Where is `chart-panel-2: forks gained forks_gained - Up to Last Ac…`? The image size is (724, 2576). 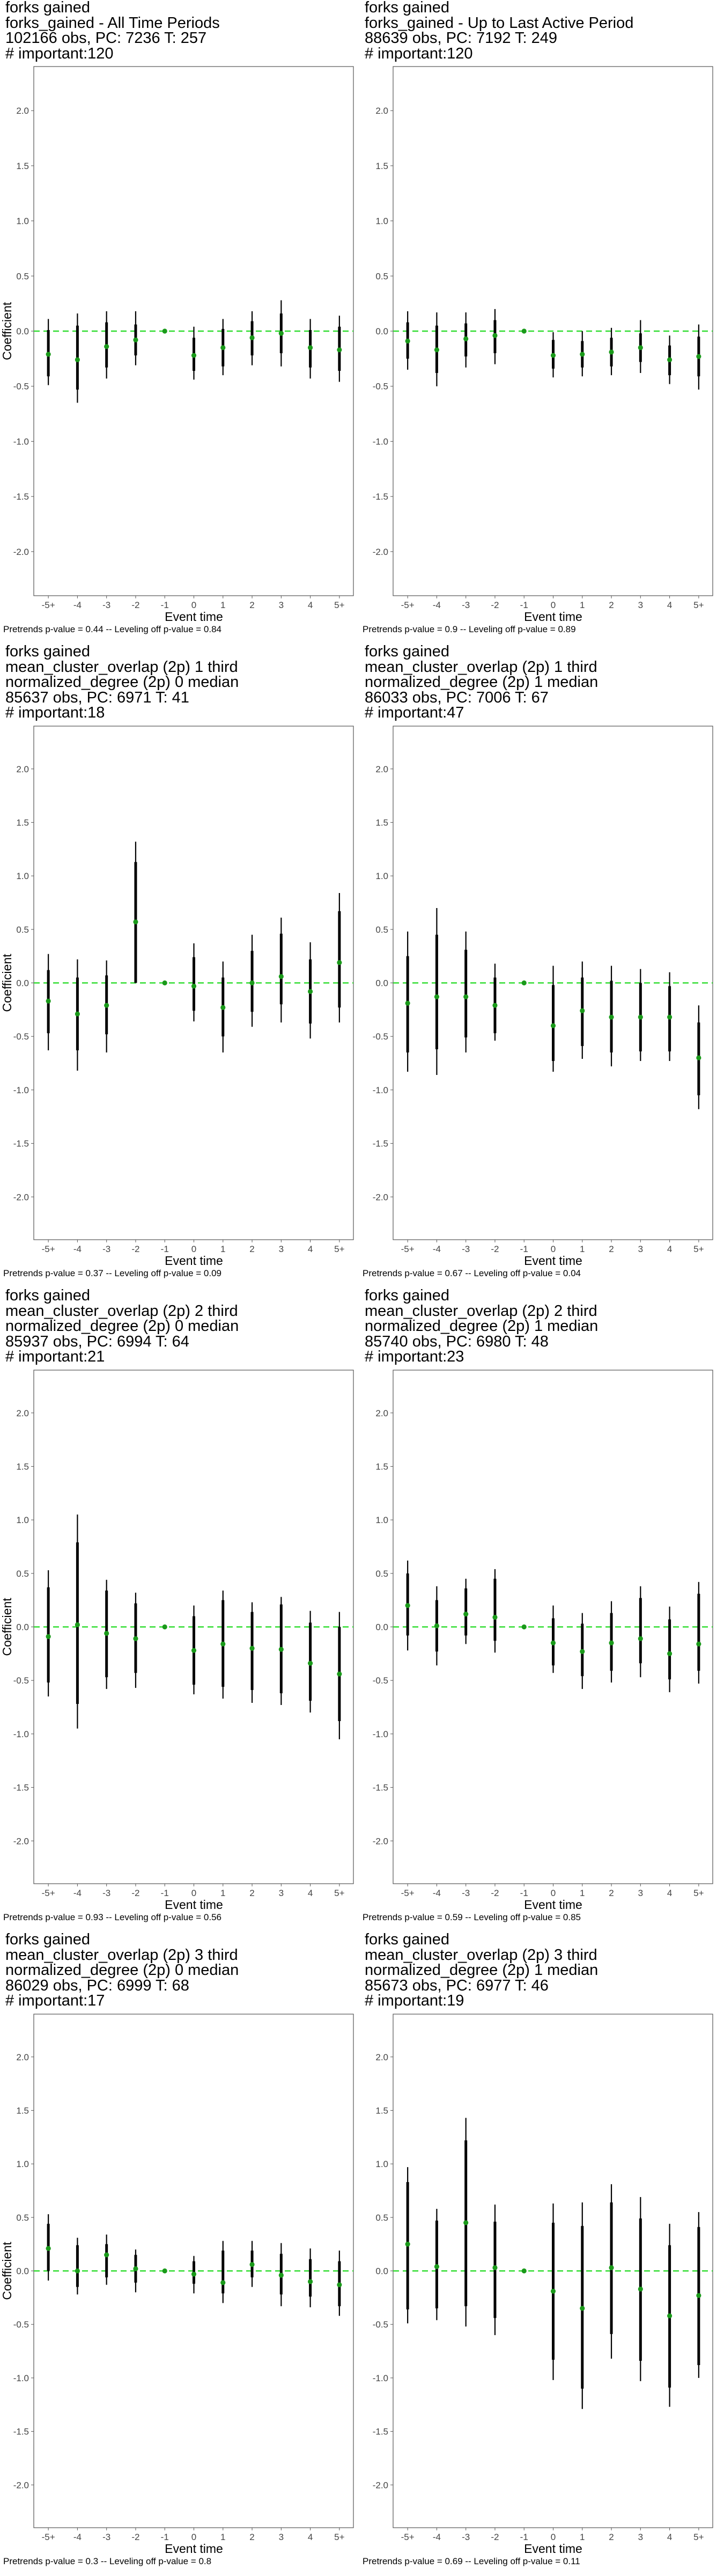 chart-panel-2: forks gained forks_gained - Up to Last Ac… is located at coordinates (536, 319).